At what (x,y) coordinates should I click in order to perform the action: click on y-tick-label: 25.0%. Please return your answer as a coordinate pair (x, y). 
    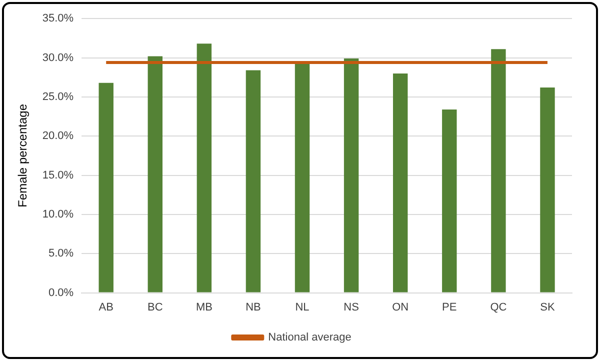
    Looking at the image, I should click on (58, 96).